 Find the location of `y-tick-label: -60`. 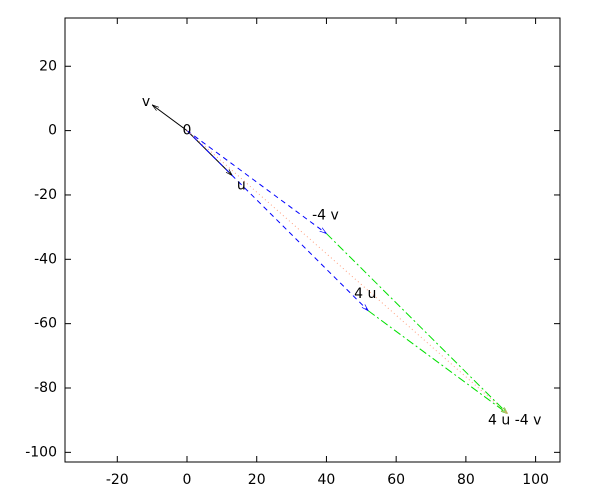

y-tick-label: -60 is located at coordinates (45, 324).